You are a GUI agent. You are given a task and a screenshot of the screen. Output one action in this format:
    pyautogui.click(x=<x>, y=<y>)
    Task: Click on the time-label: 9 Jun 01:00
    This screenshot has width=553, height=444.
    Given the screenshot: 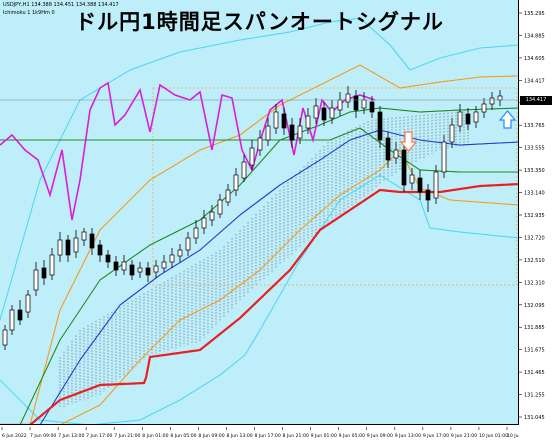 What is the action you would take?
    pyautogui.click(x=324, y=436)
    